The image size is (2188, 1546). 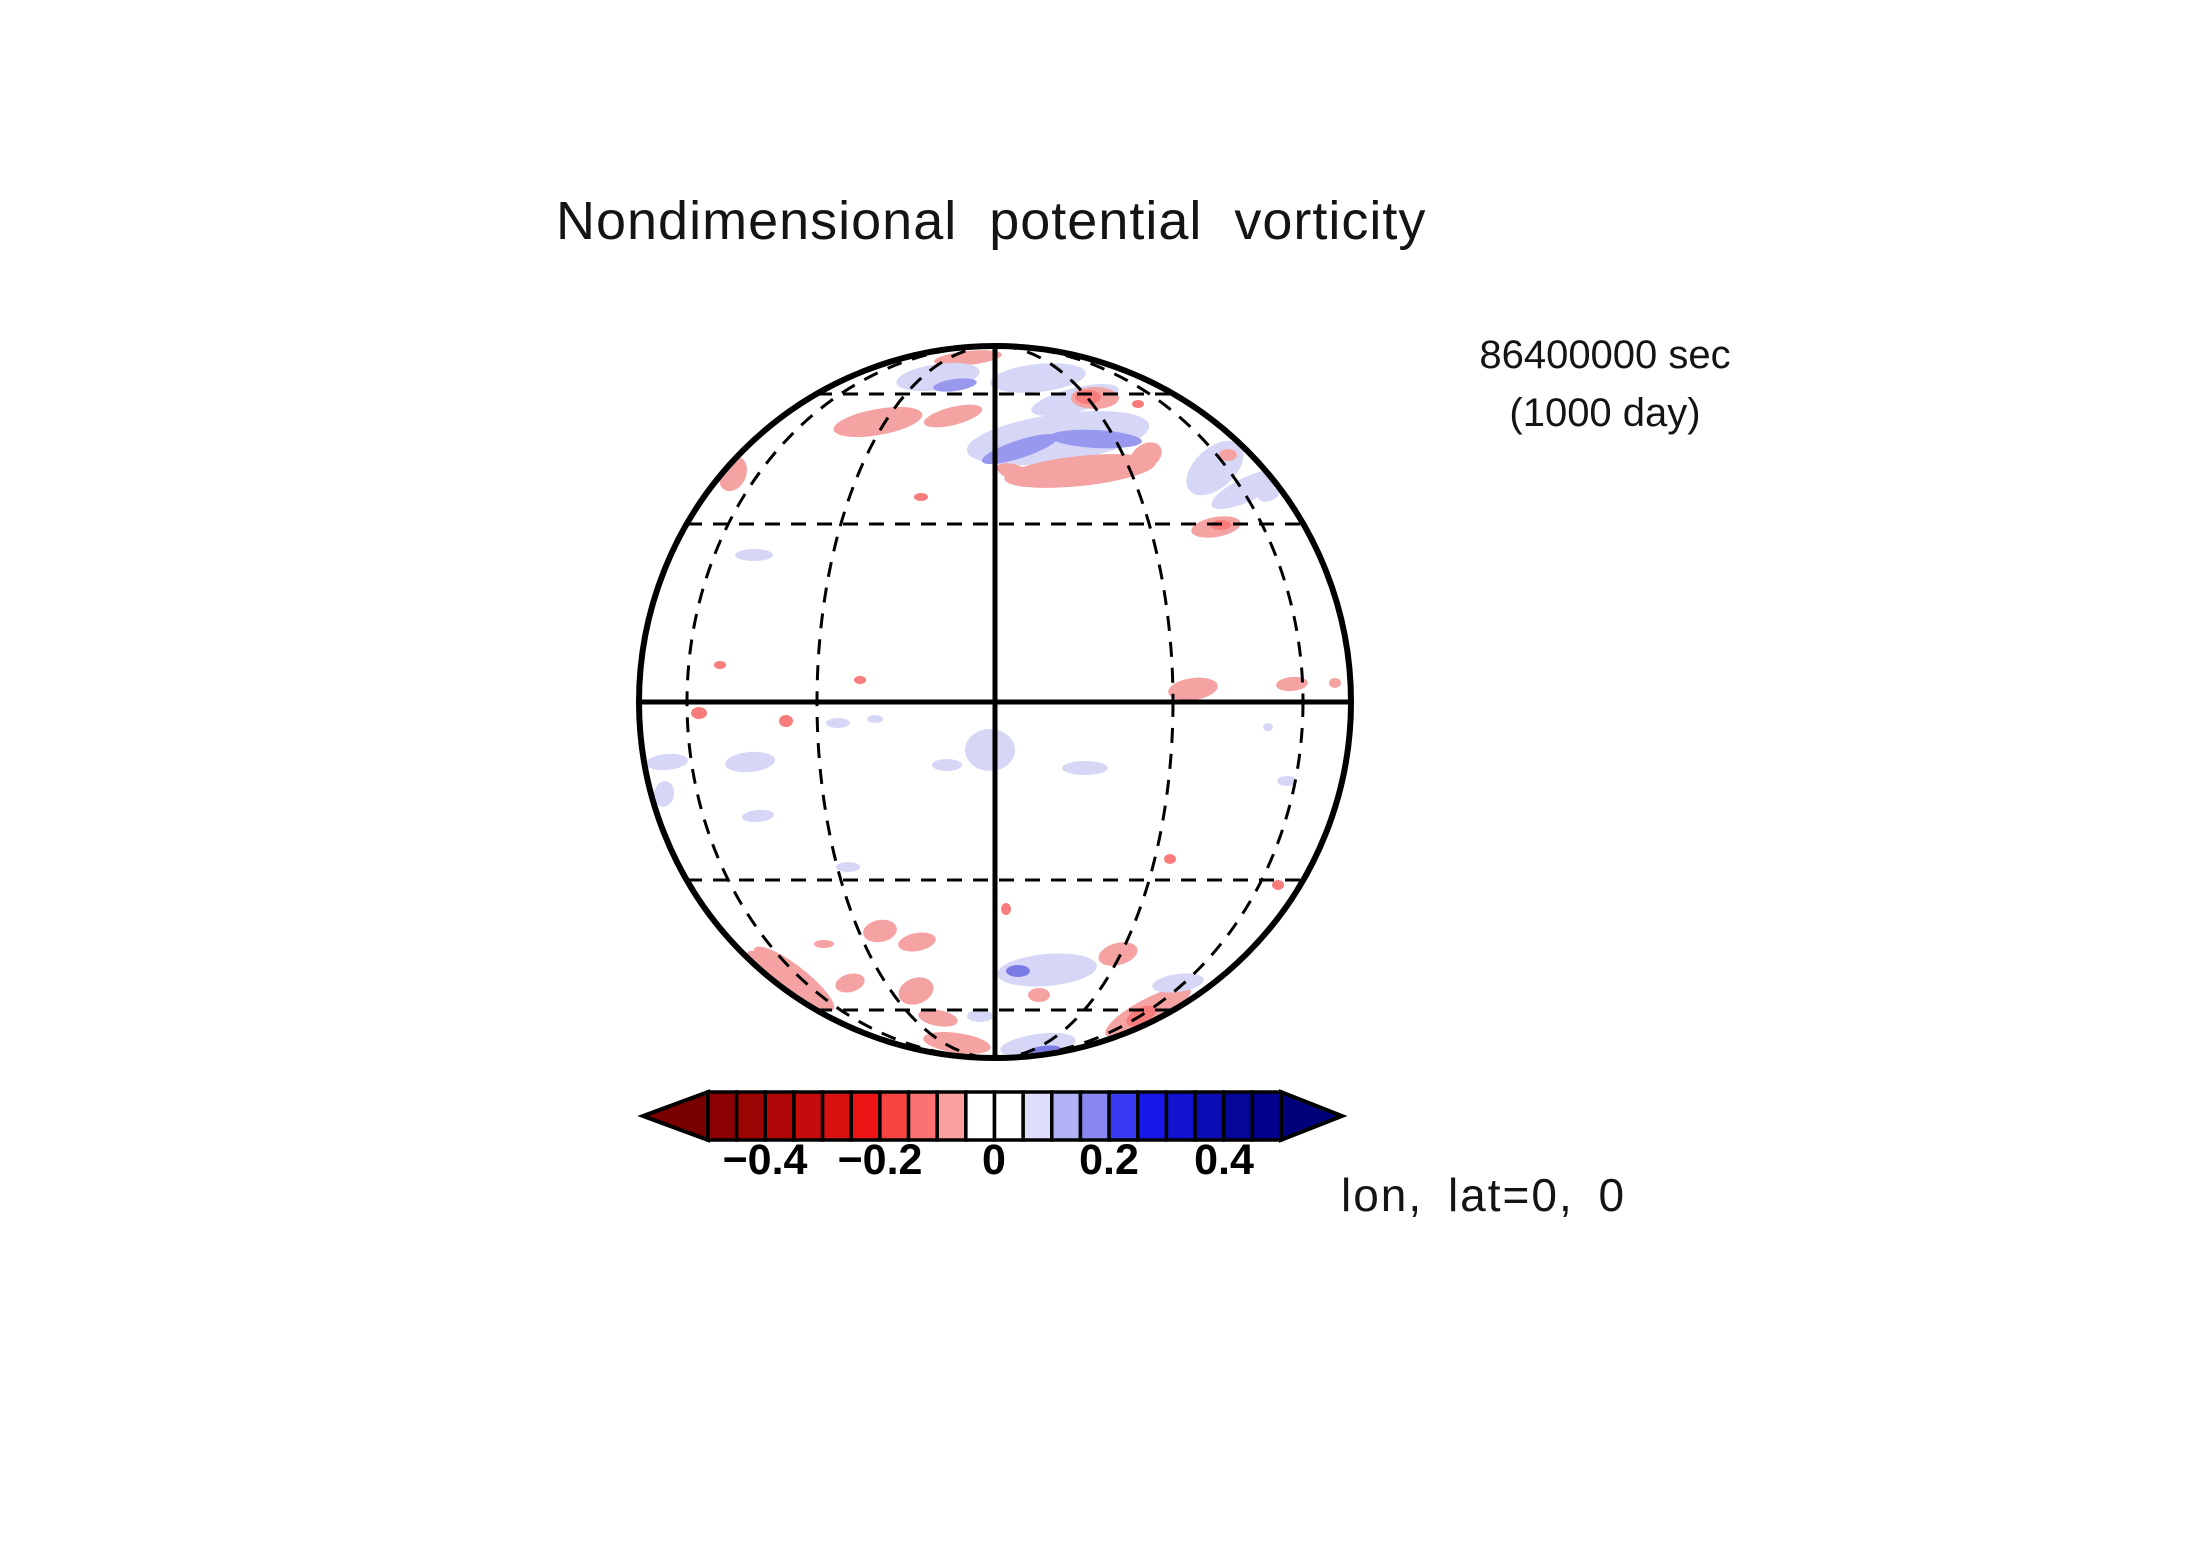 I want to click on time-seconds: 86400000 sec, so click(x=1605, y=355).